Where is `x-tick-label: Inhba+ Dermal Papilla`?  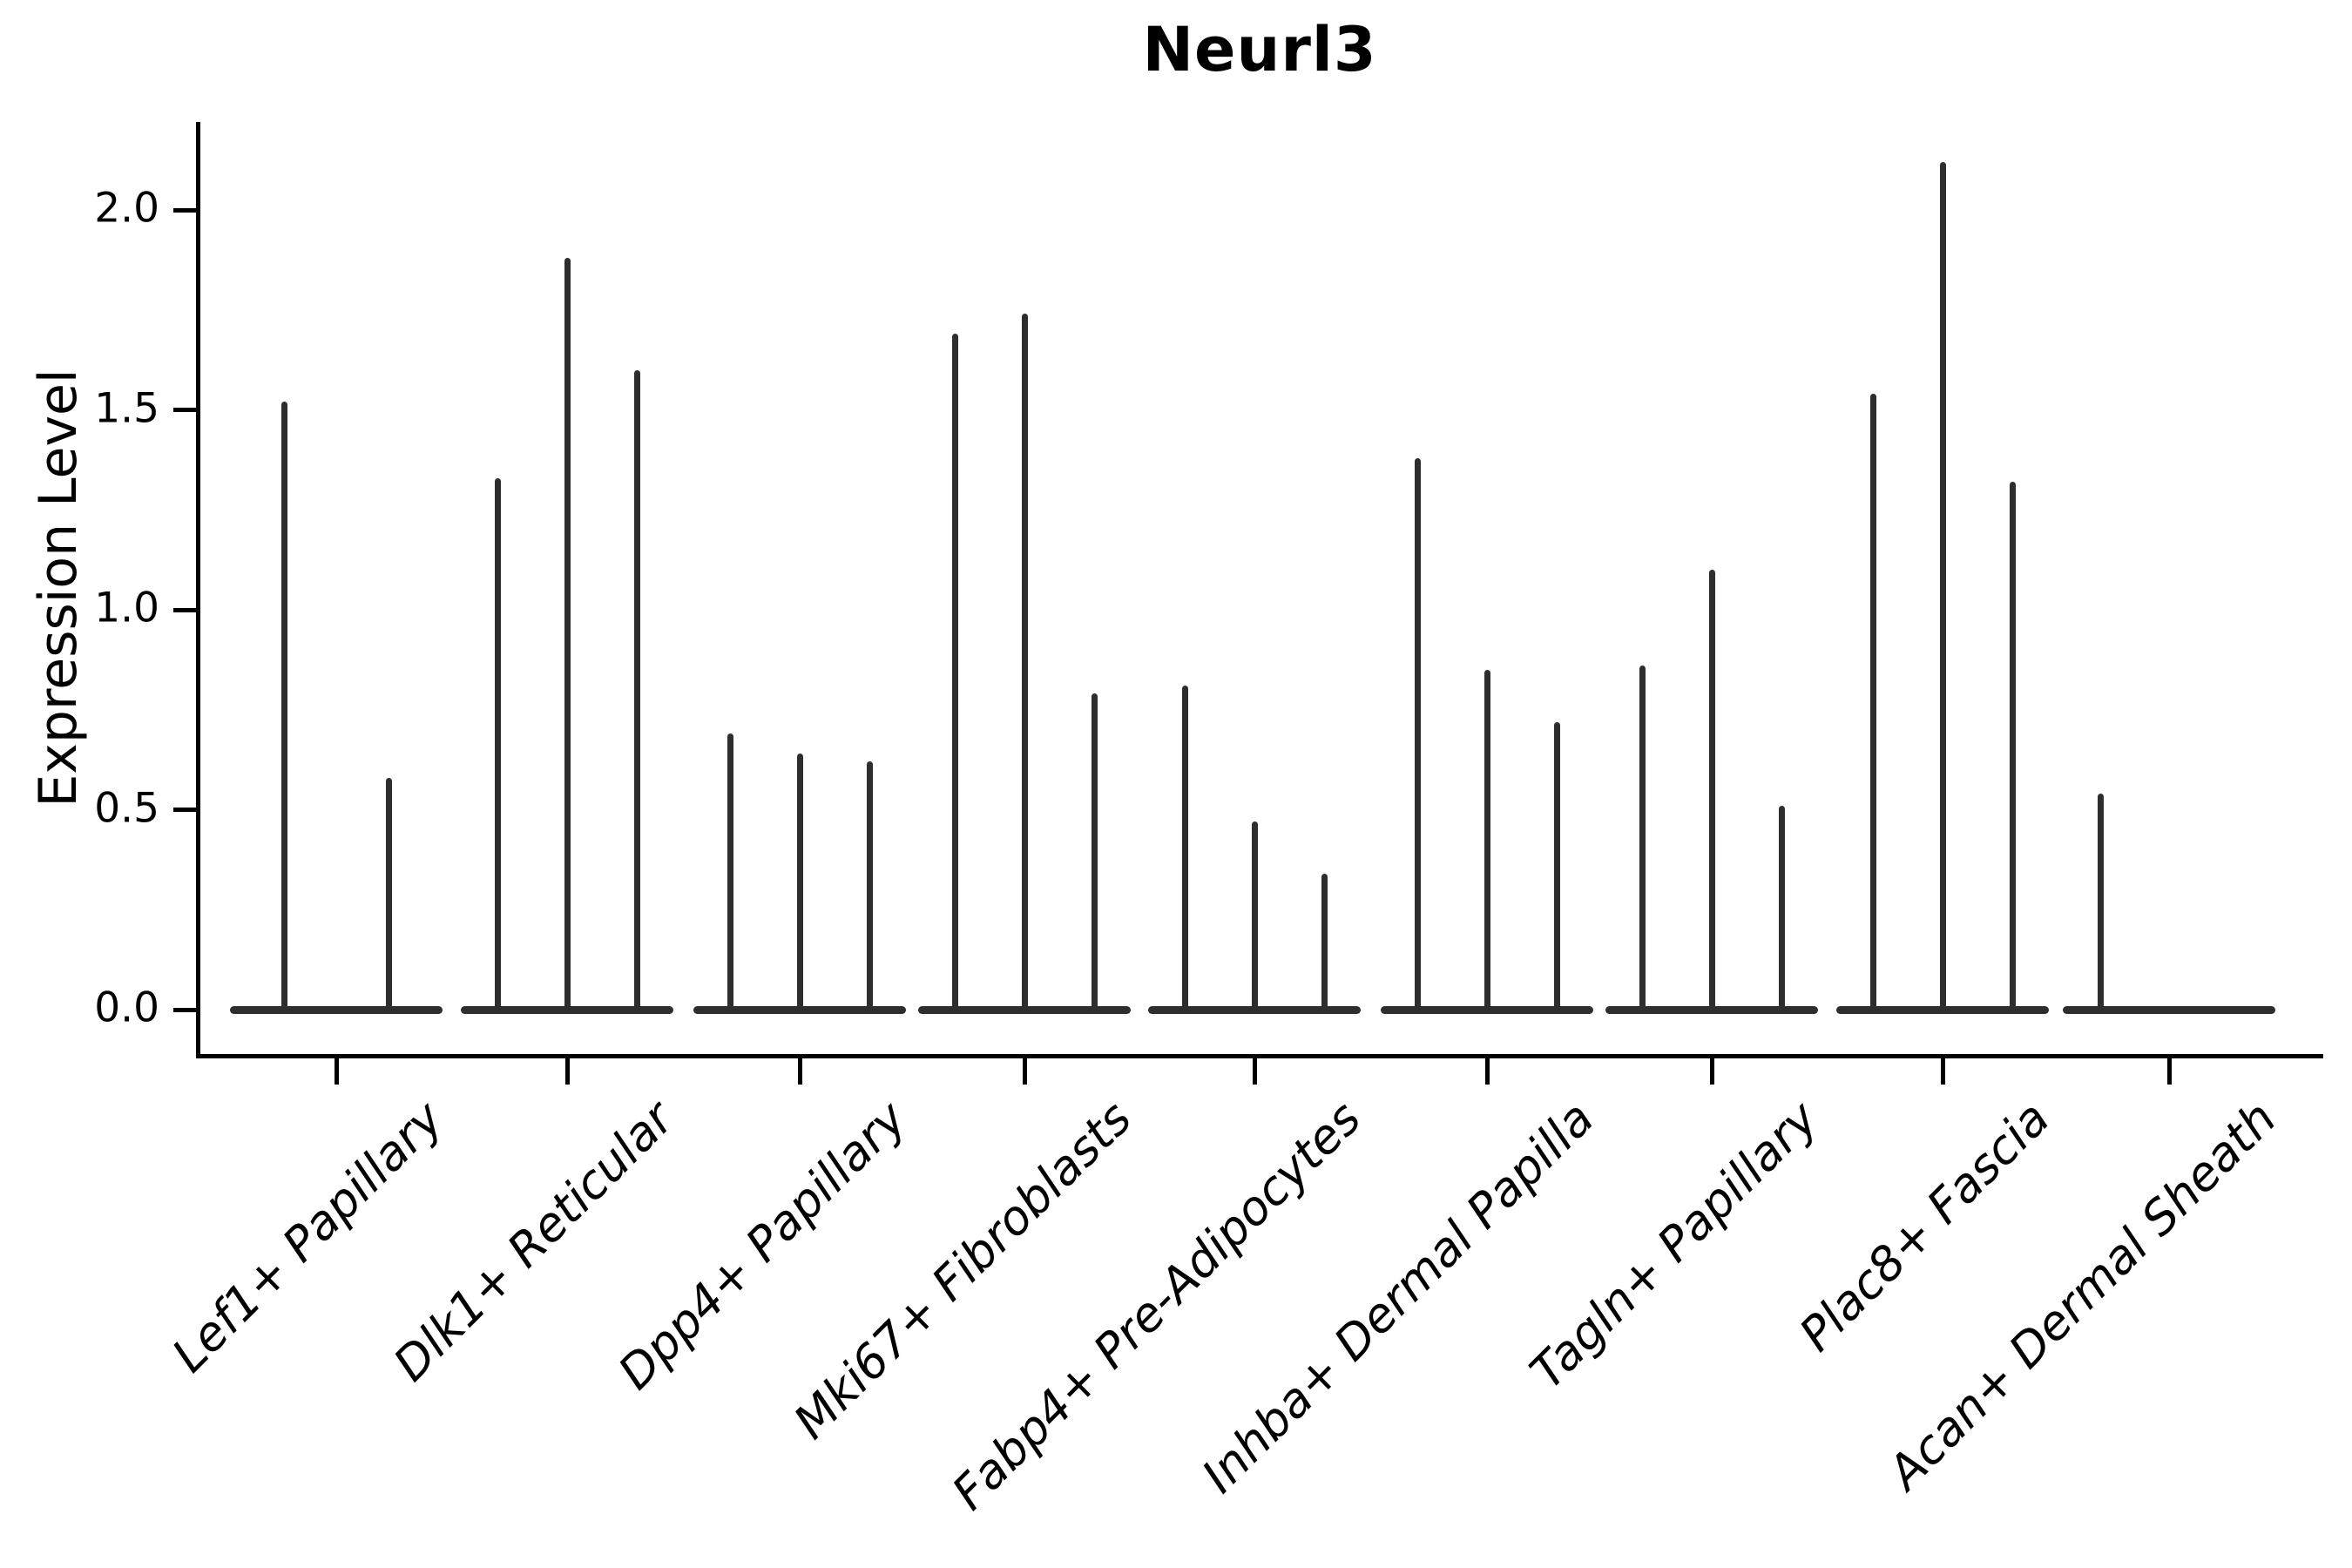
x-tick-label: Inhba+ Dermal Papilla is located at coordinates (1398, 1297).